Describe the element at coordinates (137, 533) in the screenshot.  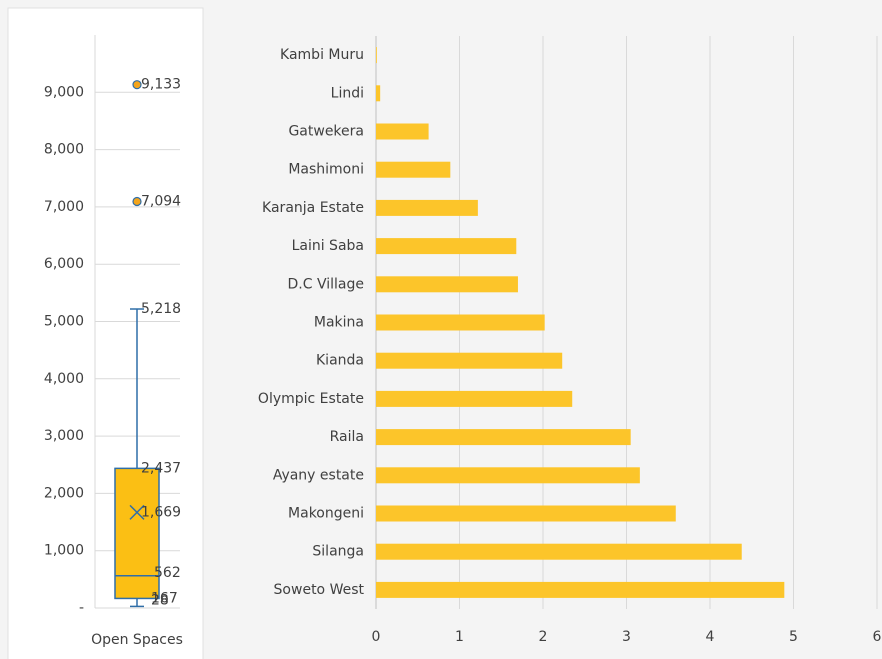
I see `box` at that location.